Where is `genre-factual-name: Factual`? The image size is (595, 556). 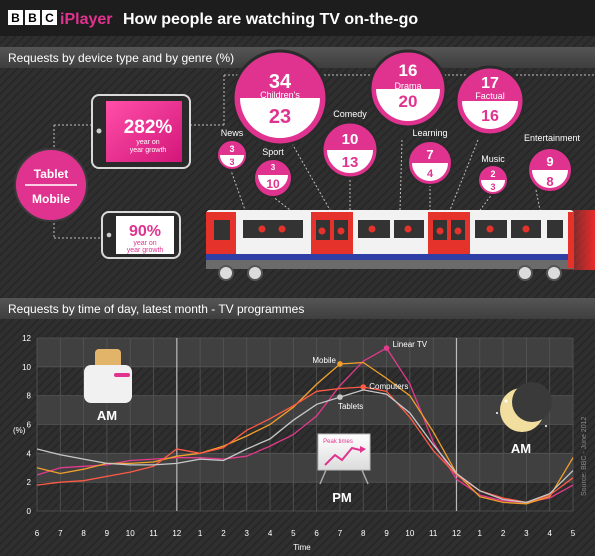 genre-factual-name: Factual is located at coordinates (490, 96).